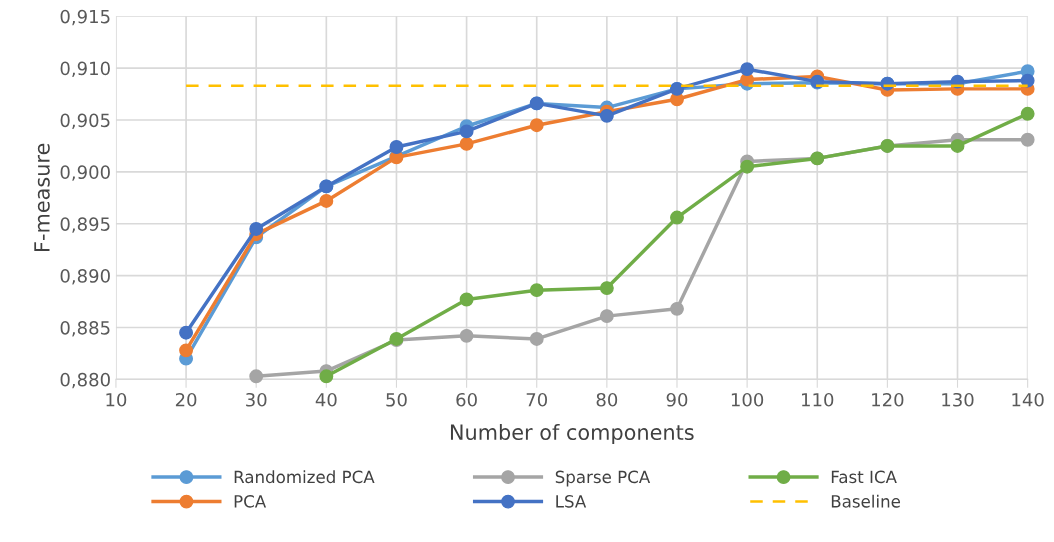 The image size is (1054, 542). I want to click on y-tick-label: 0,895, so click(85, 225).